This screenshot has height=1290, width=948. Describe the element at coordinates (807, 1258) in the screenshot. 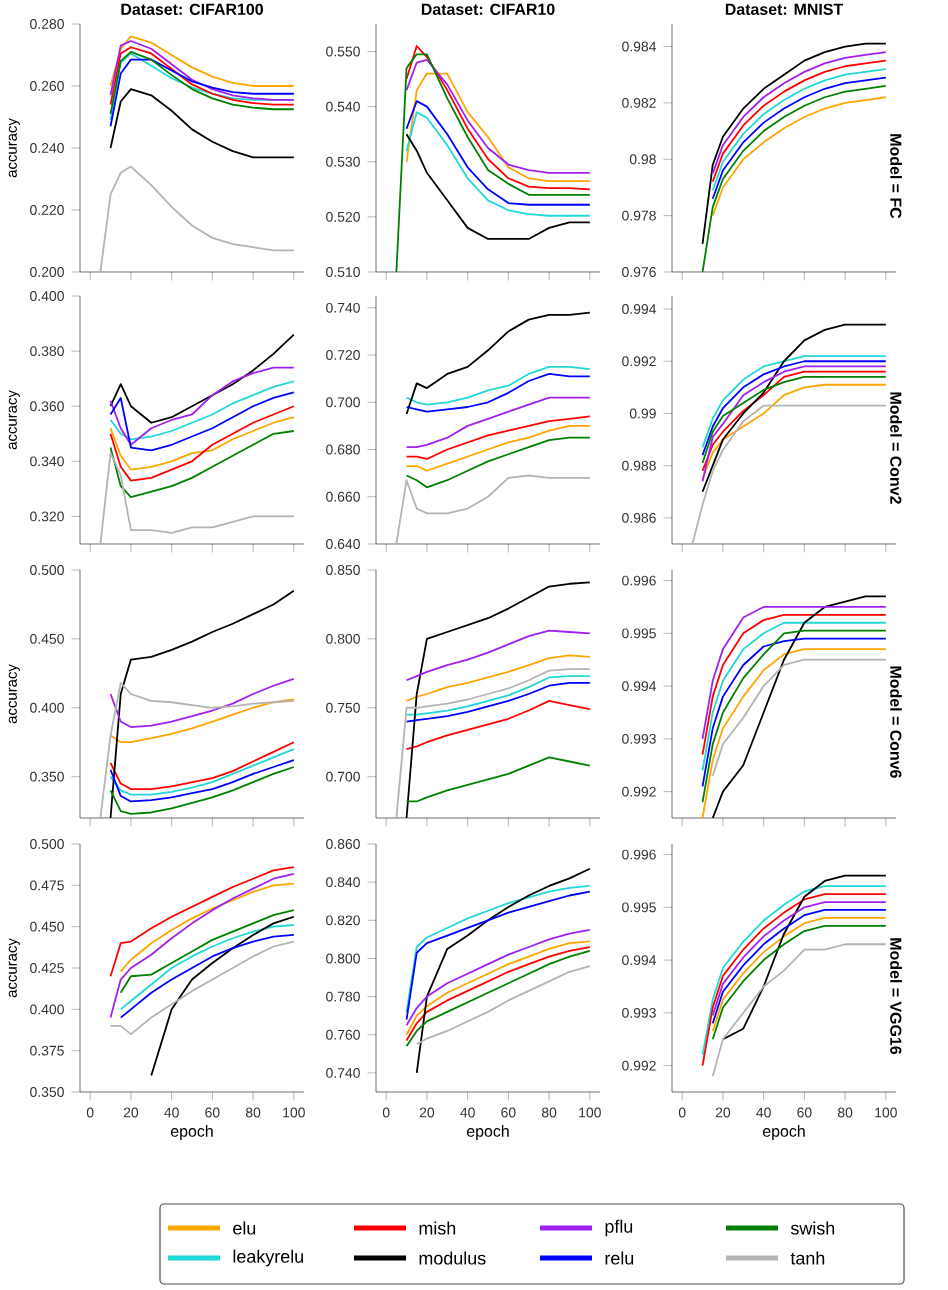

I see `legend-label: tanh` at that location.